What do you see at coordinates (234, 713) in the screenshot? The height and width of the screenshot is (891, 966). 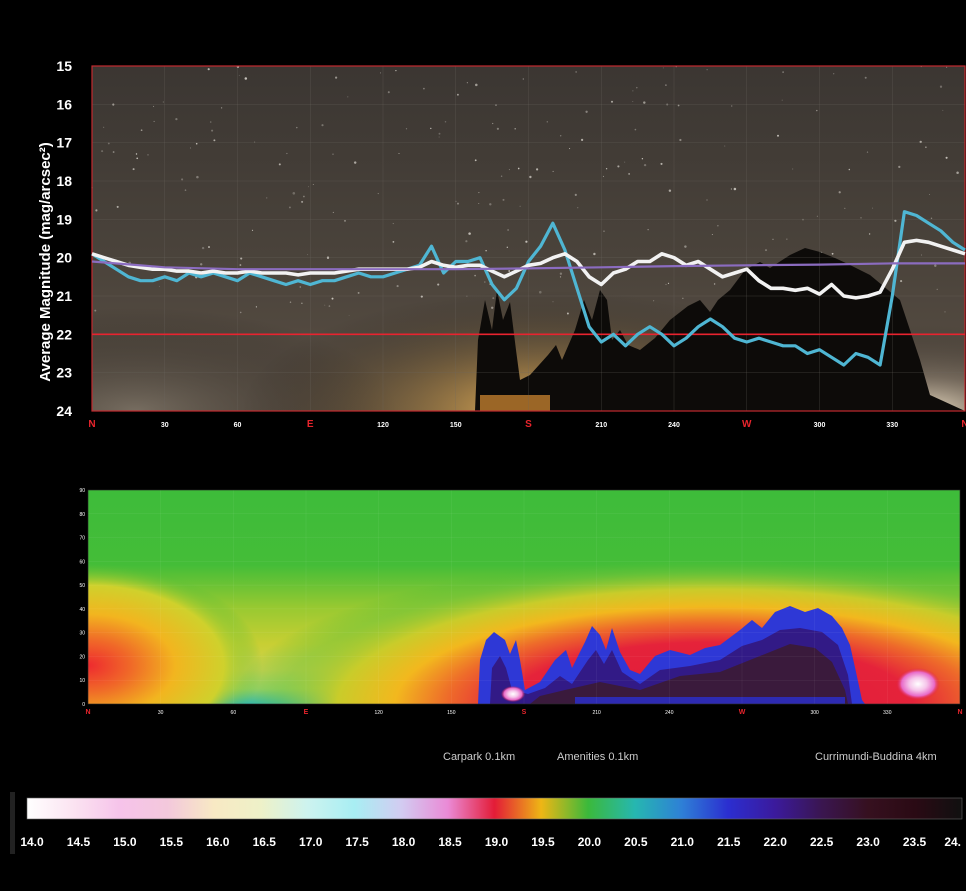 I see `heatmap-x-tick-label: 60` at bounding box center [234, 713].